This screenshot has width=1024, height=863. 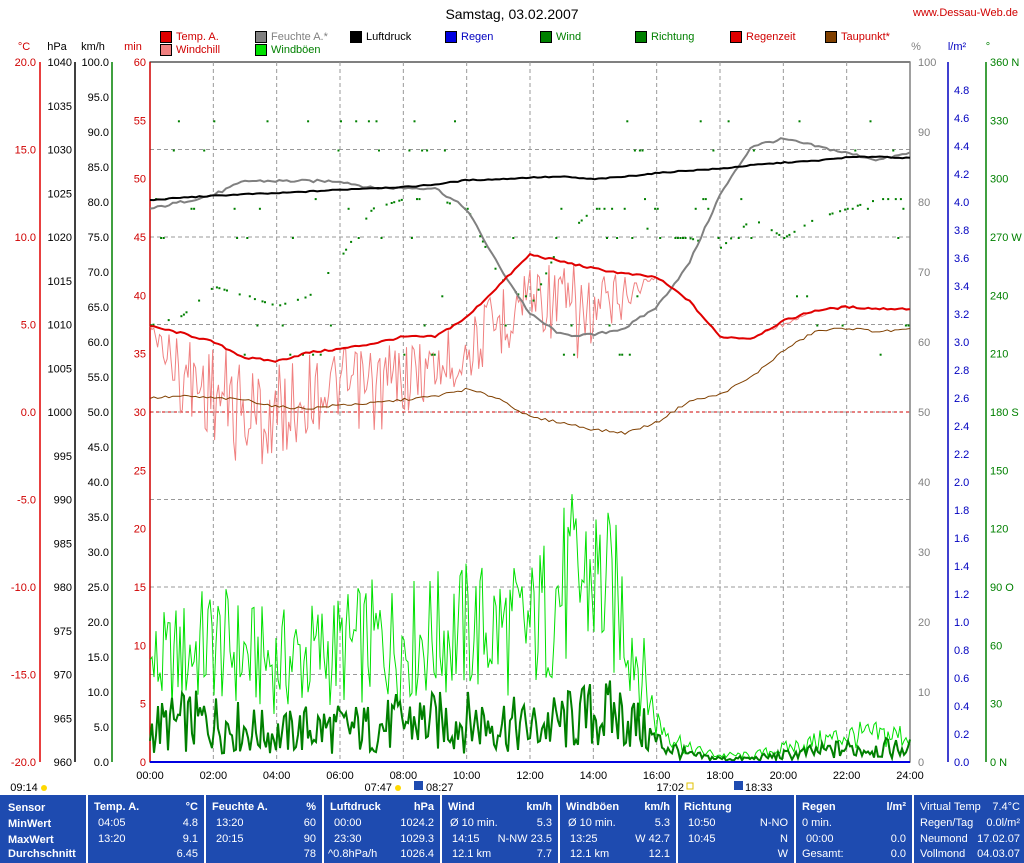 What do you see at coordinates (924, 273) in the screenshot?
I see `tick-pct: 70` at bounding box center [924, 273].